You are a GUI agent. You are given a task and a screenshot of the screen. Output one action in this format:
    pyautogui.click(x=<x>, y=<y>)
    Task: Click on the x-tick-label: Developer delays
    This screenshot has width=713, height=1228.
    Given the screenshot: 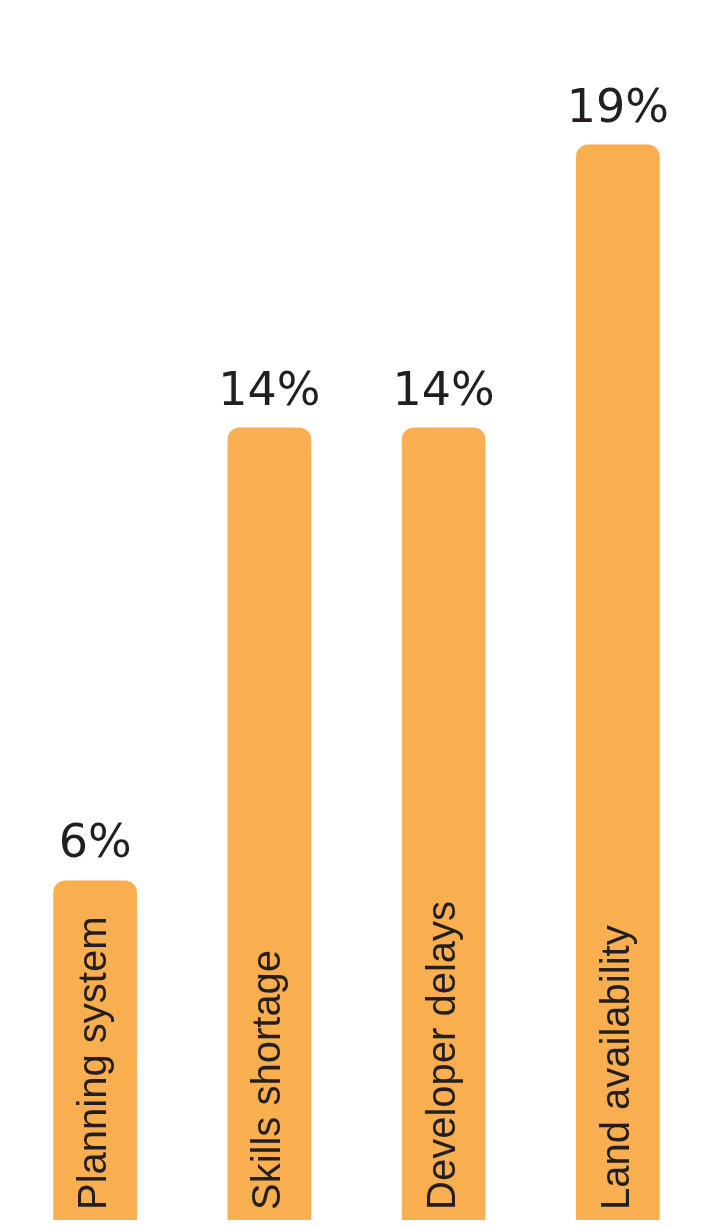 What is the action you would take?
    pyautogui.click(x=440, y=1055)
    